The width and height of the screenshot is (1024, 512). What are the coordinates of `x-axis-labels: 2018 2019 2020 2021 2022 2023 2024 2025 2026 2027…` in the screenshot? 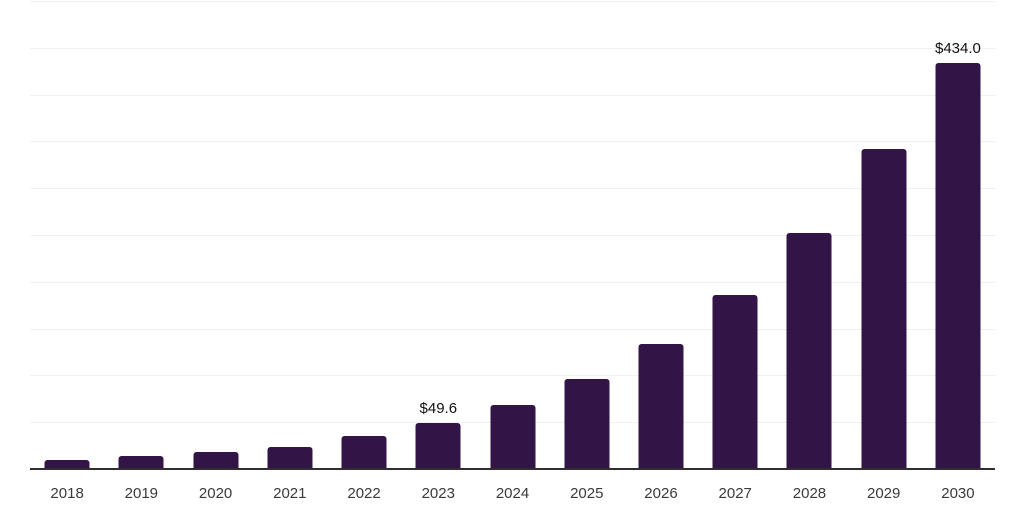 It's located at (512, 494).